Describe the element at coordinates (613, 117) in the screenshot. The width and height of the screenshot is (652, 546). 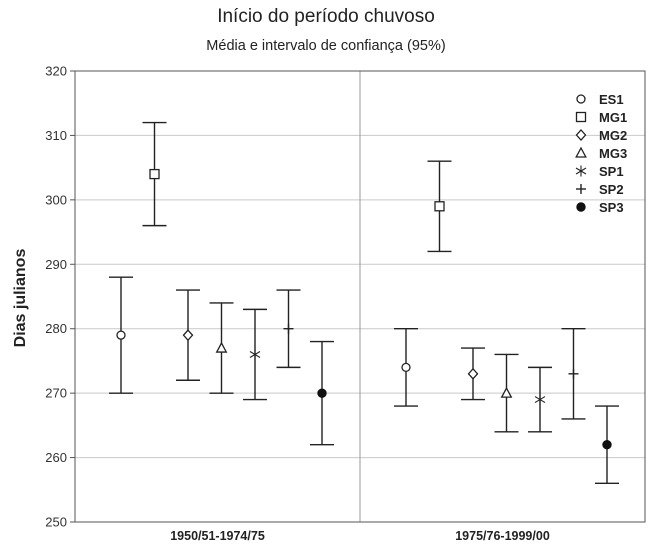
I see `legend-label: MG1` at that location.